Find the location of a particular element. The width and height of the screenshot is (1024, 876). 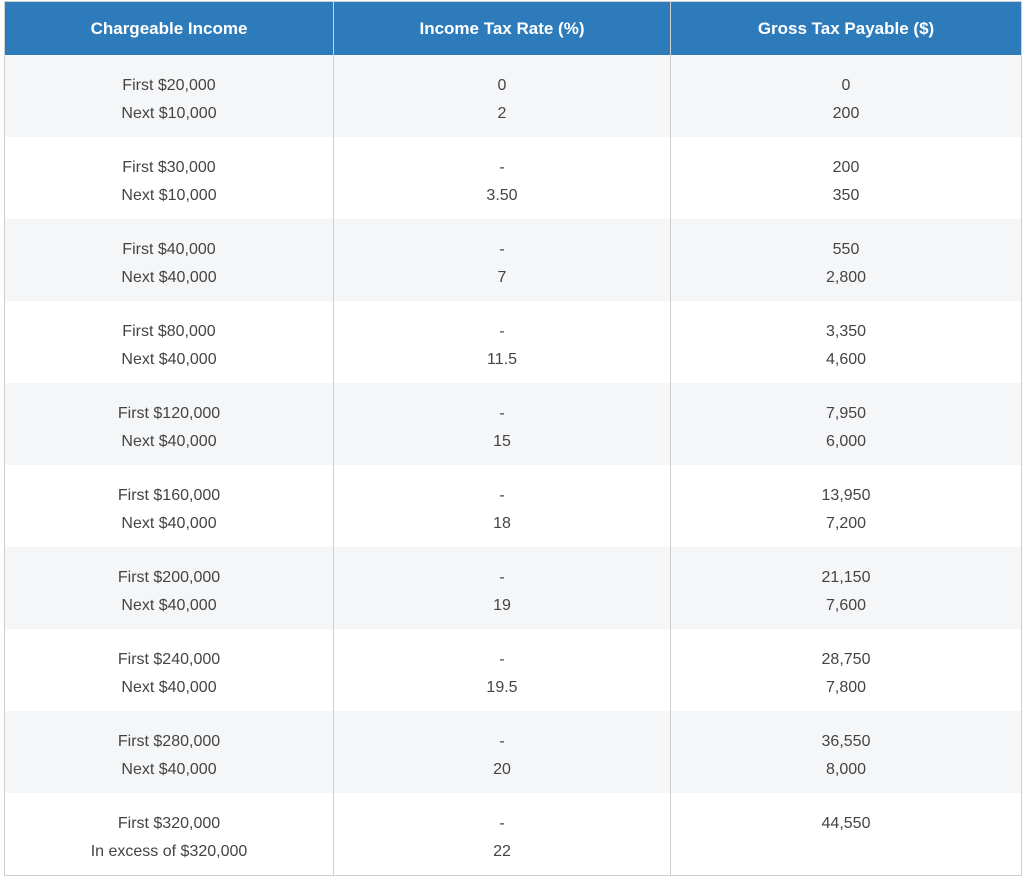

tax-rate-line: 18 is located at coordinates (502, 523).